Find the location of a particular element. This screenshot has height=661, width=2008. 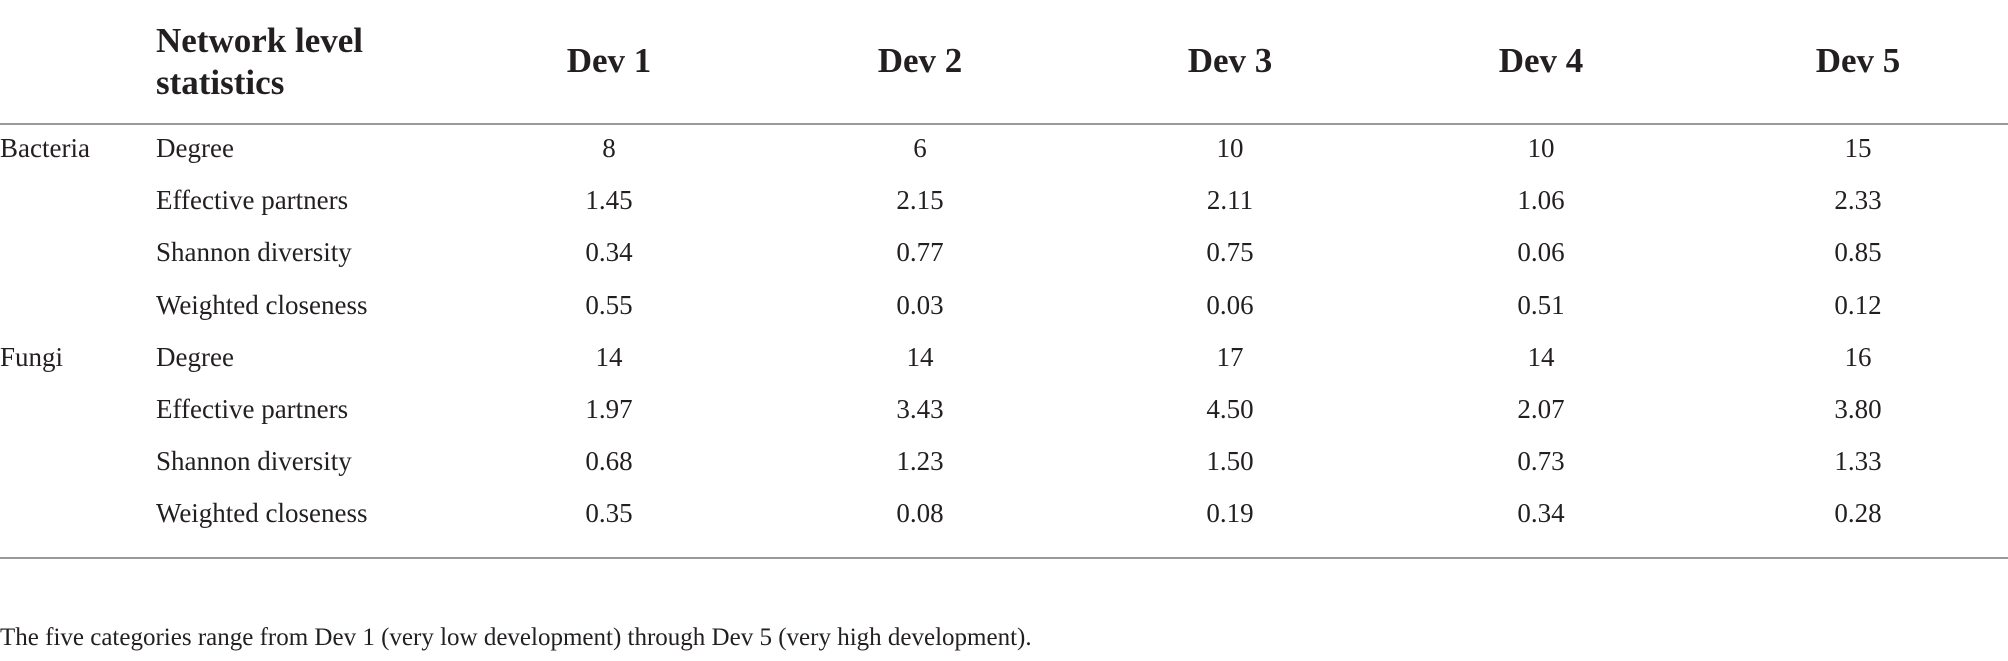

cell-dev-2: 1.23 is located at coordinates (920, 461).